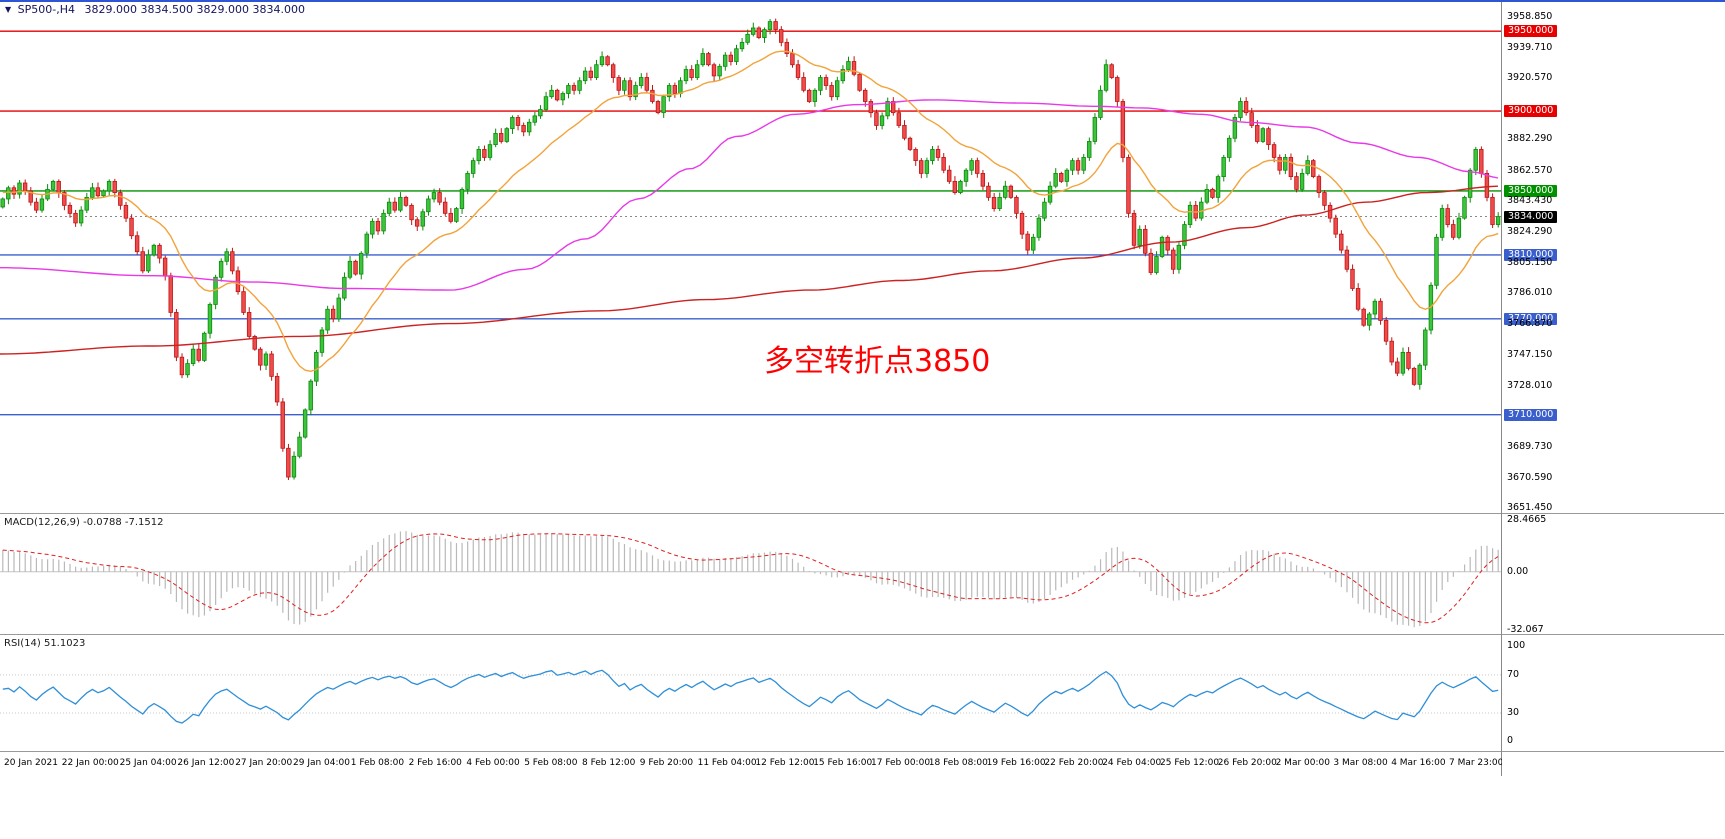 The image size is (1725, 839). Describe the element at coordinates (1530, 477) in the screenshot. I see `axis-scale-label: 3670.590` at that location.